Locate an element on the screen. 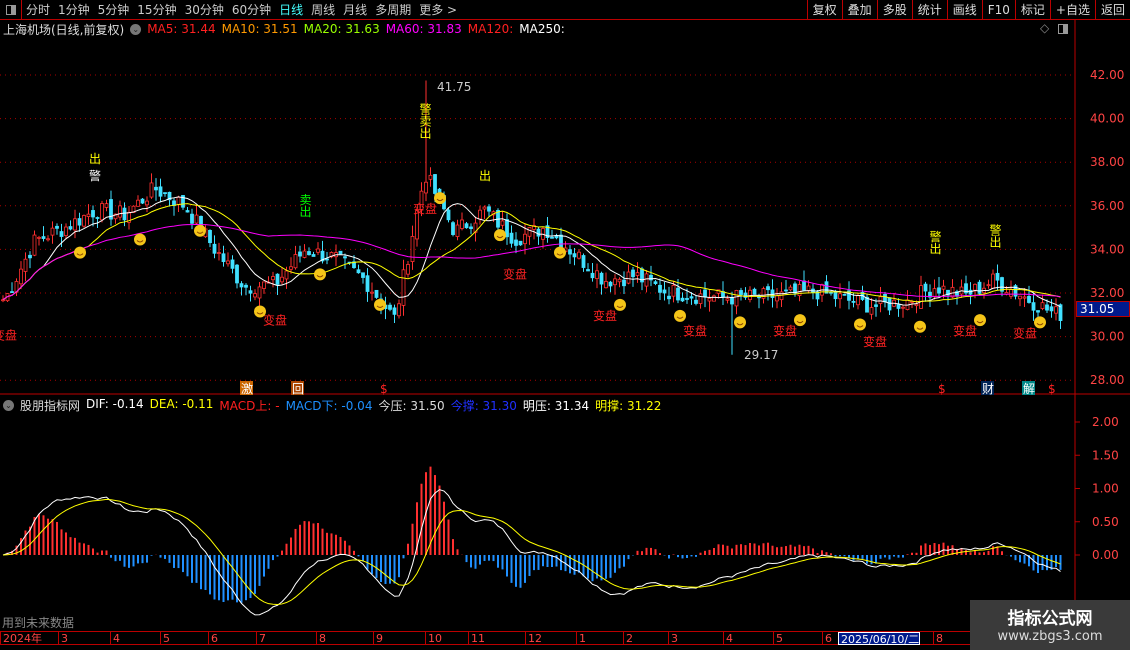 Image resolution: width=1130 pixels, height=650 pixels. period-3: 15分钟 is located at coordinates (157, 10).